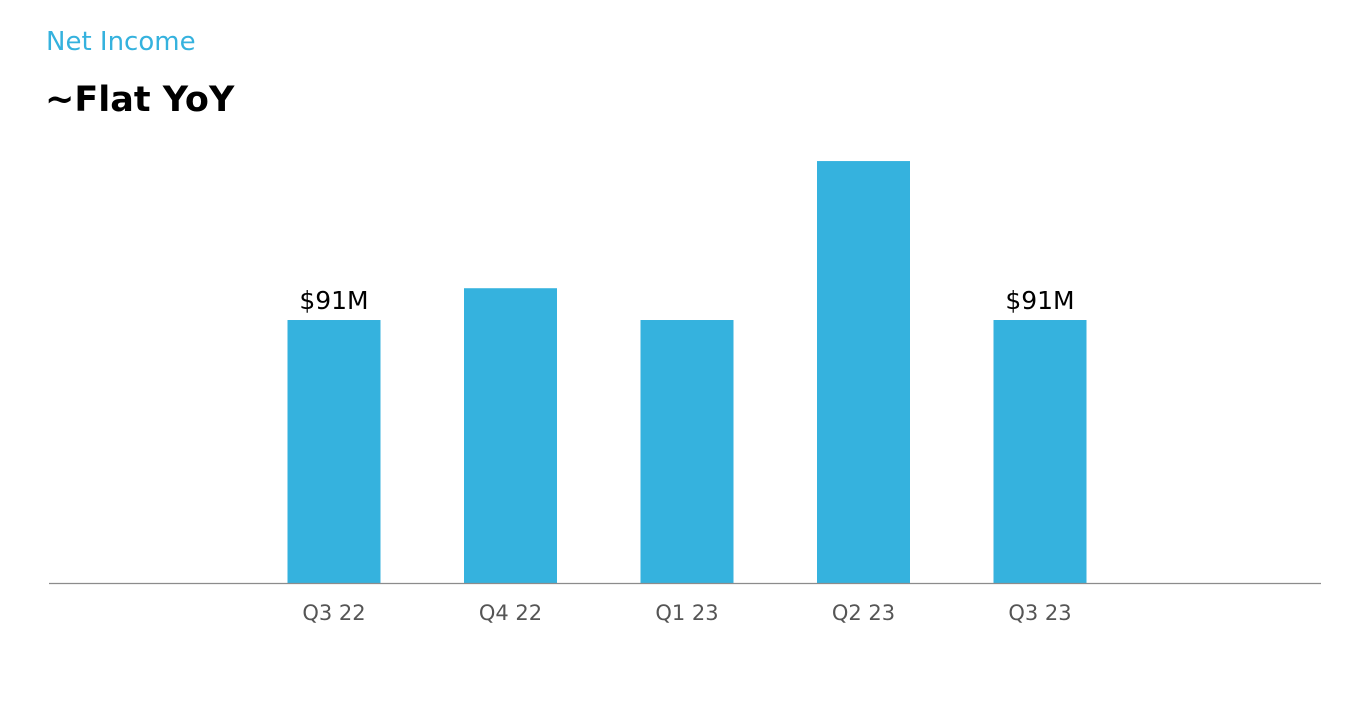 This screenshot has width=1353, height=707. I want to click on x-tick-label: Q3 22, so click(333, 613).